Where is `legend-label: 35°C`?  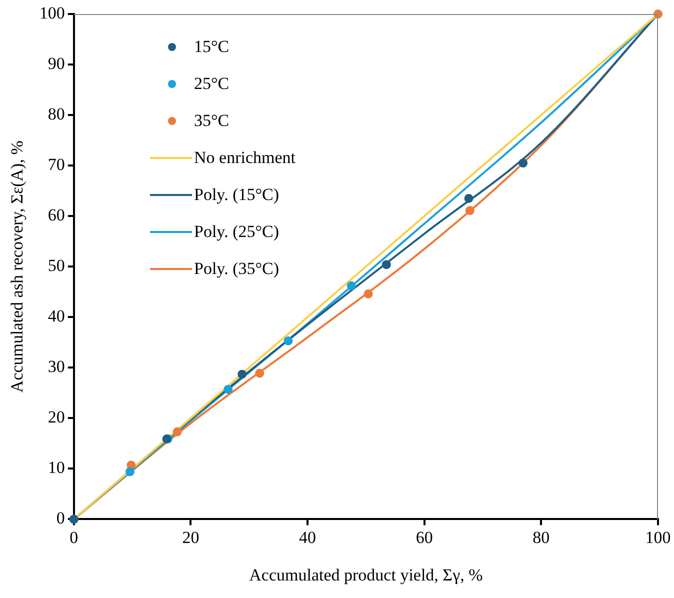
legend-label: 35°C is located at coordinates (212, 120).